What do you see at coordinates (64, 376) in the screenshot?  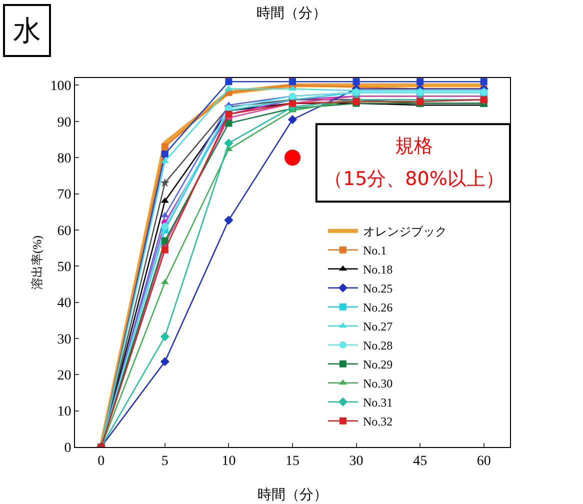 I see `y-tick-label: 20` at bounding box center [64, 376].